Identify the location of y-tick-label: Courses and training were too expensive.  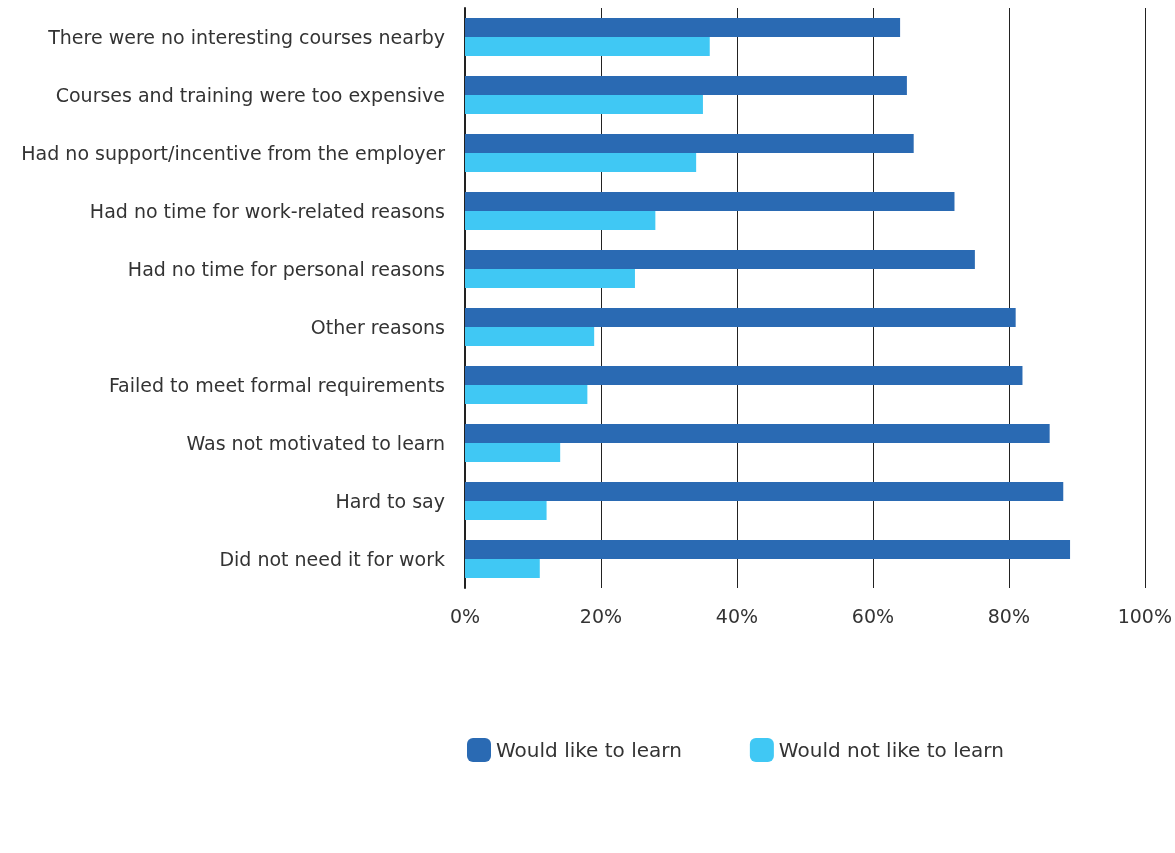
(250, 95).